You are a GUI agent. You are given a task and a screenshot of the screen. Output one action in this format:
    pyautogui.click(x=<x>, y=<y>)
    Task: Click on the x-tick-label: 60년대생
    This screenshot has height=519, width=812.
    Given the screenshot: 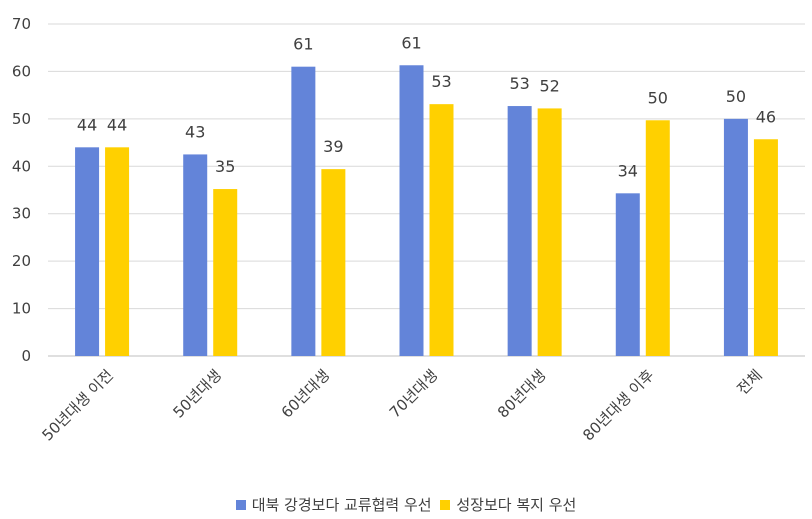 What is the action you would take?
    pyautogui.click(x=306, y=394)
    